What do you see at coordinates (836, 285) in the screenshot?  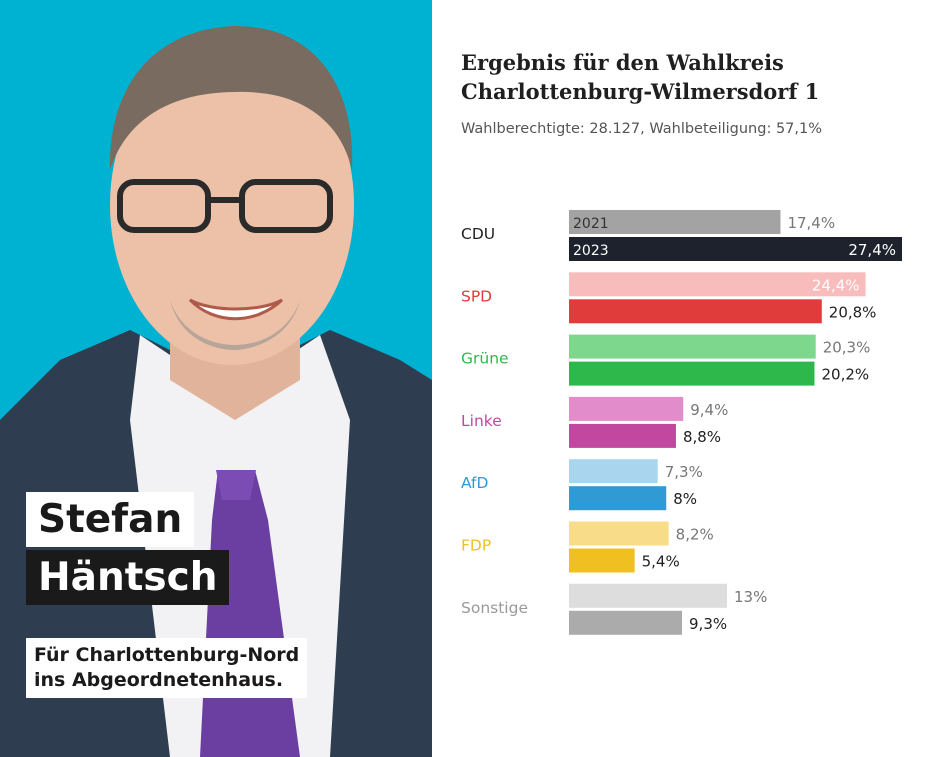 I see `value-label-2021: 24,4%` at bounding box center [836, 285].